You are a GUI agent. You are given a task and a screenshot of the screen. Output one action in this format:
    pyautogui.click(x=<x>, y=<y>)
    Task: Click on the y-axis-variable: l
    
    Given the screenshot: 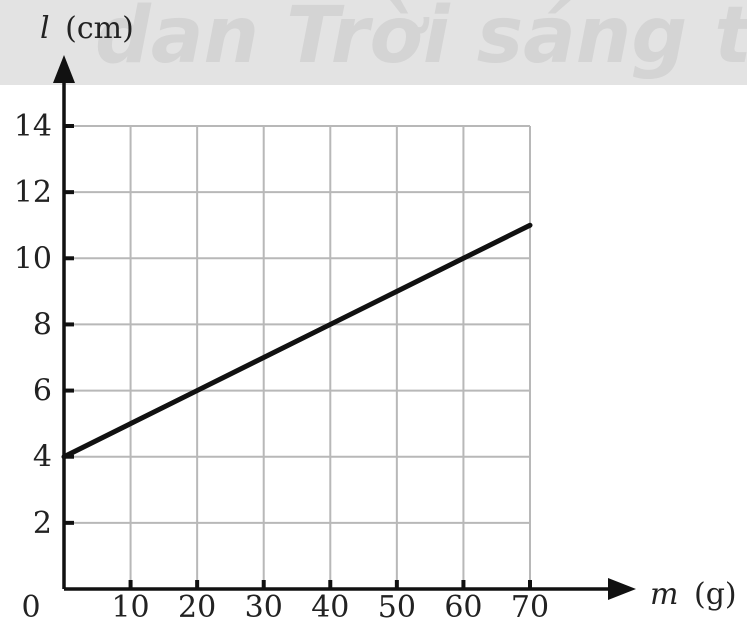 What is the action you would take?
    pyautogui.click(x=45, y=28)
    